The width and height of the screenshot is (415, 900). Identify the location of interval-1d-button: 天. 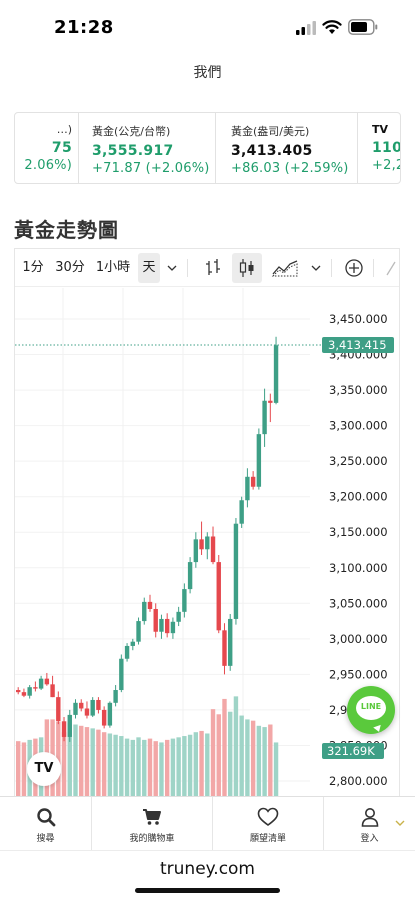
(149, 268).